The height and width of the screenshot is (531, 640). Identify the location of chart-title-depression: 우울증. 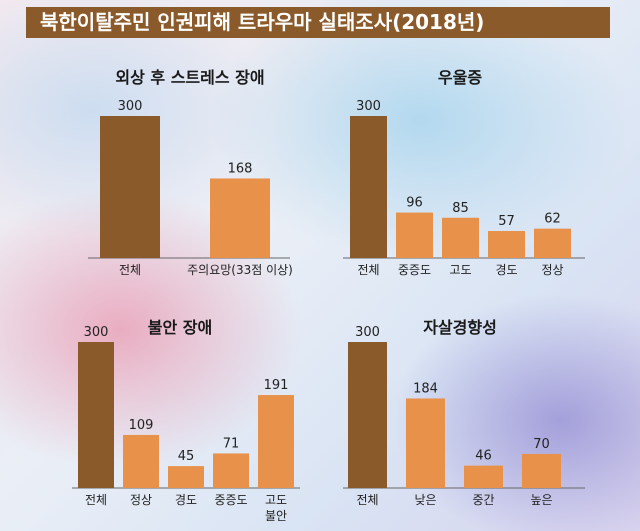
(460, 77).